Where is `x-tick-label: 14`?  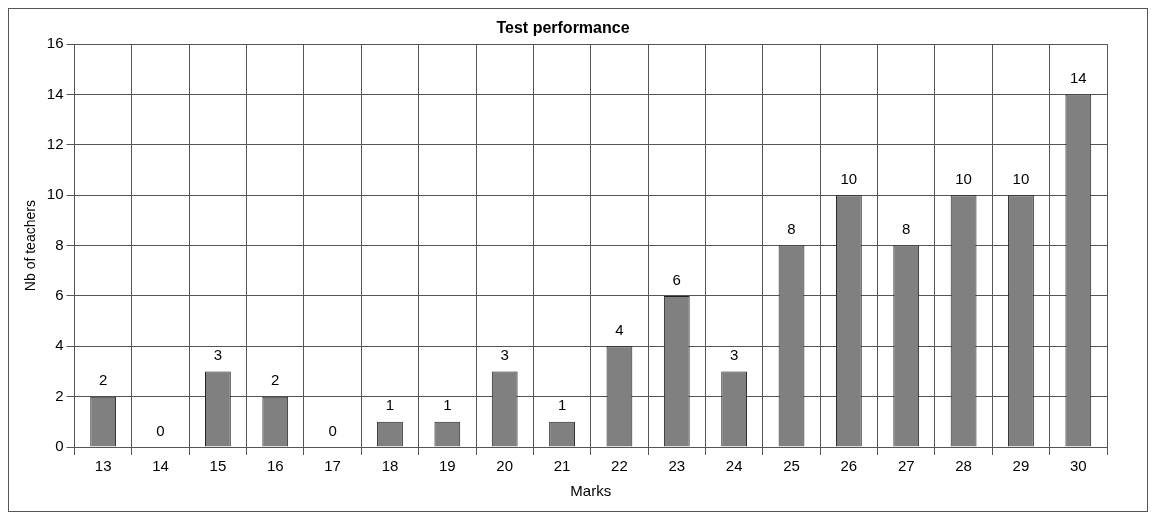 x-tick-label: 14 is located at coordinates (160, 466).